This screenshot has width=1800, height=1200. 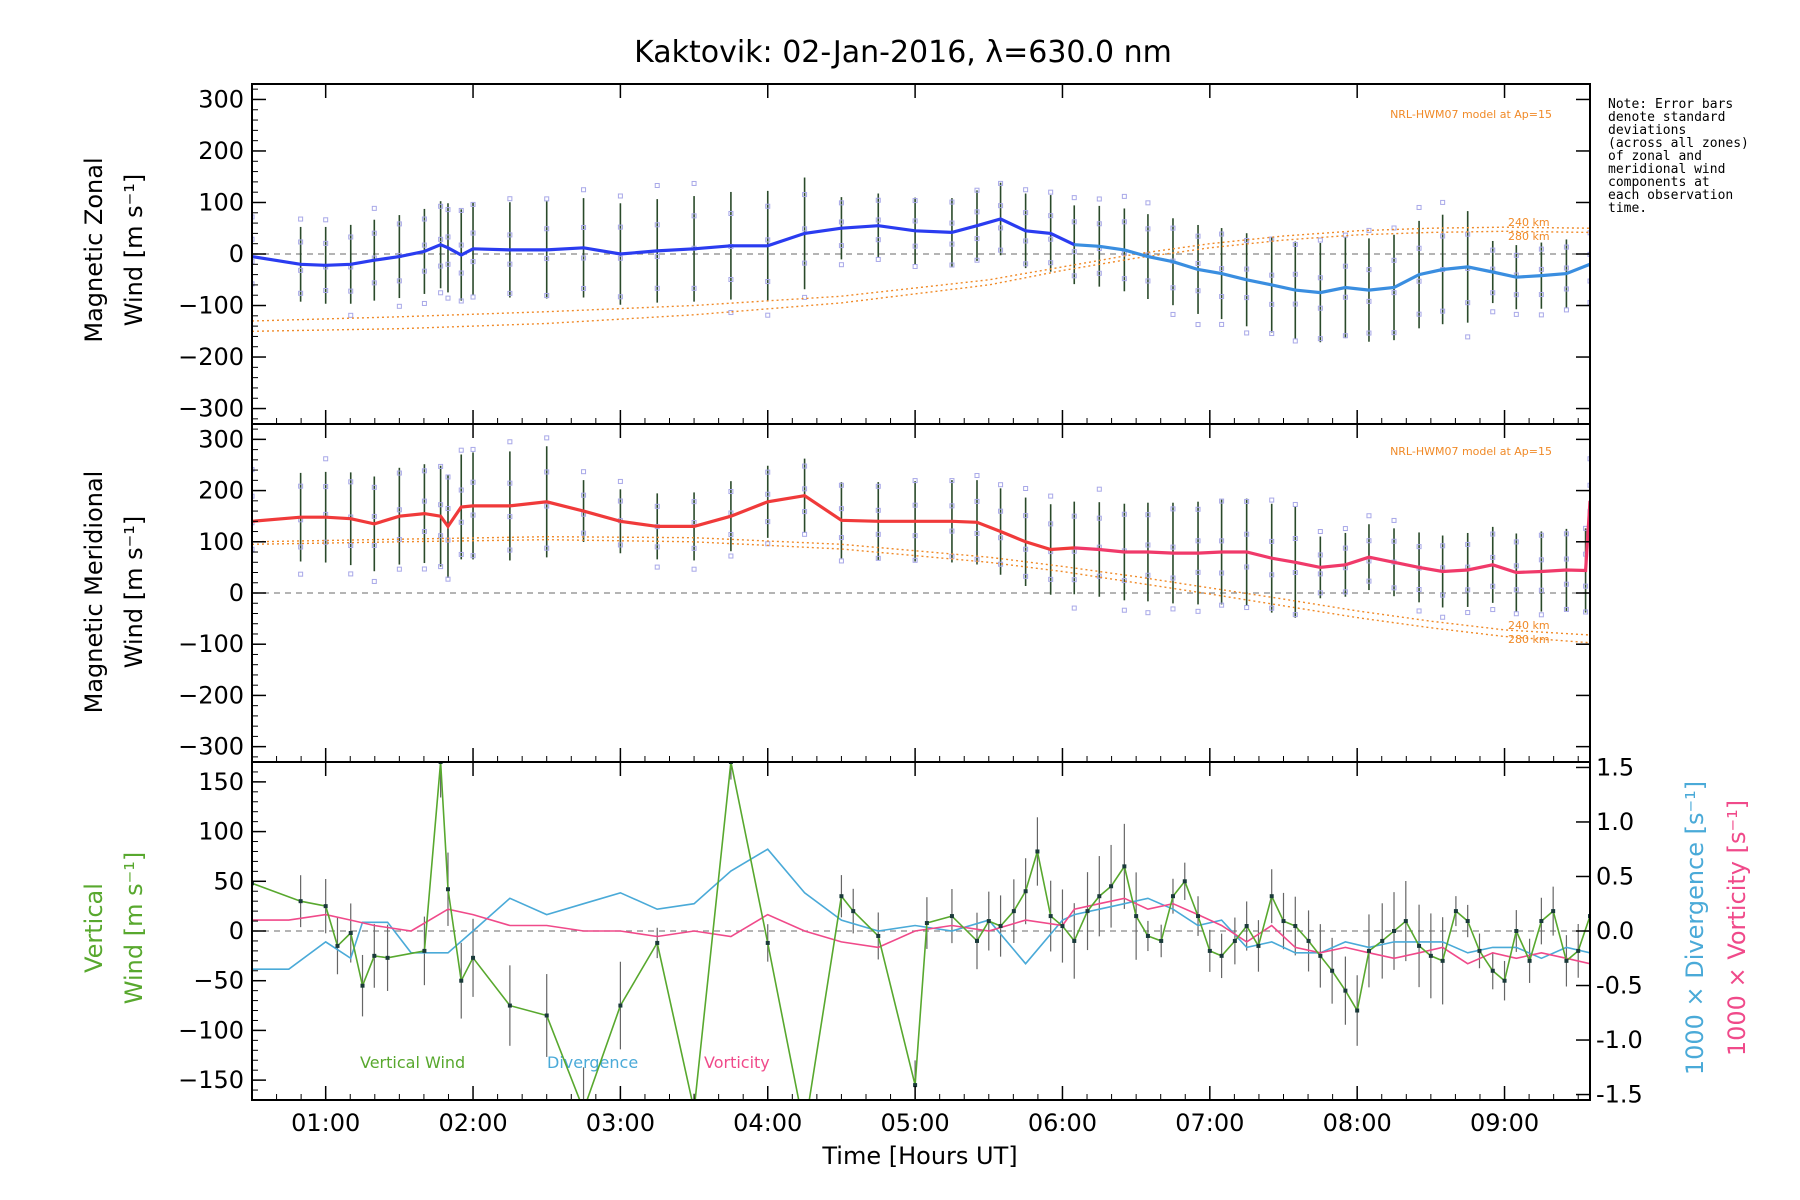 I want to click on y-tick-label: 300, so click(x=221, y=439).